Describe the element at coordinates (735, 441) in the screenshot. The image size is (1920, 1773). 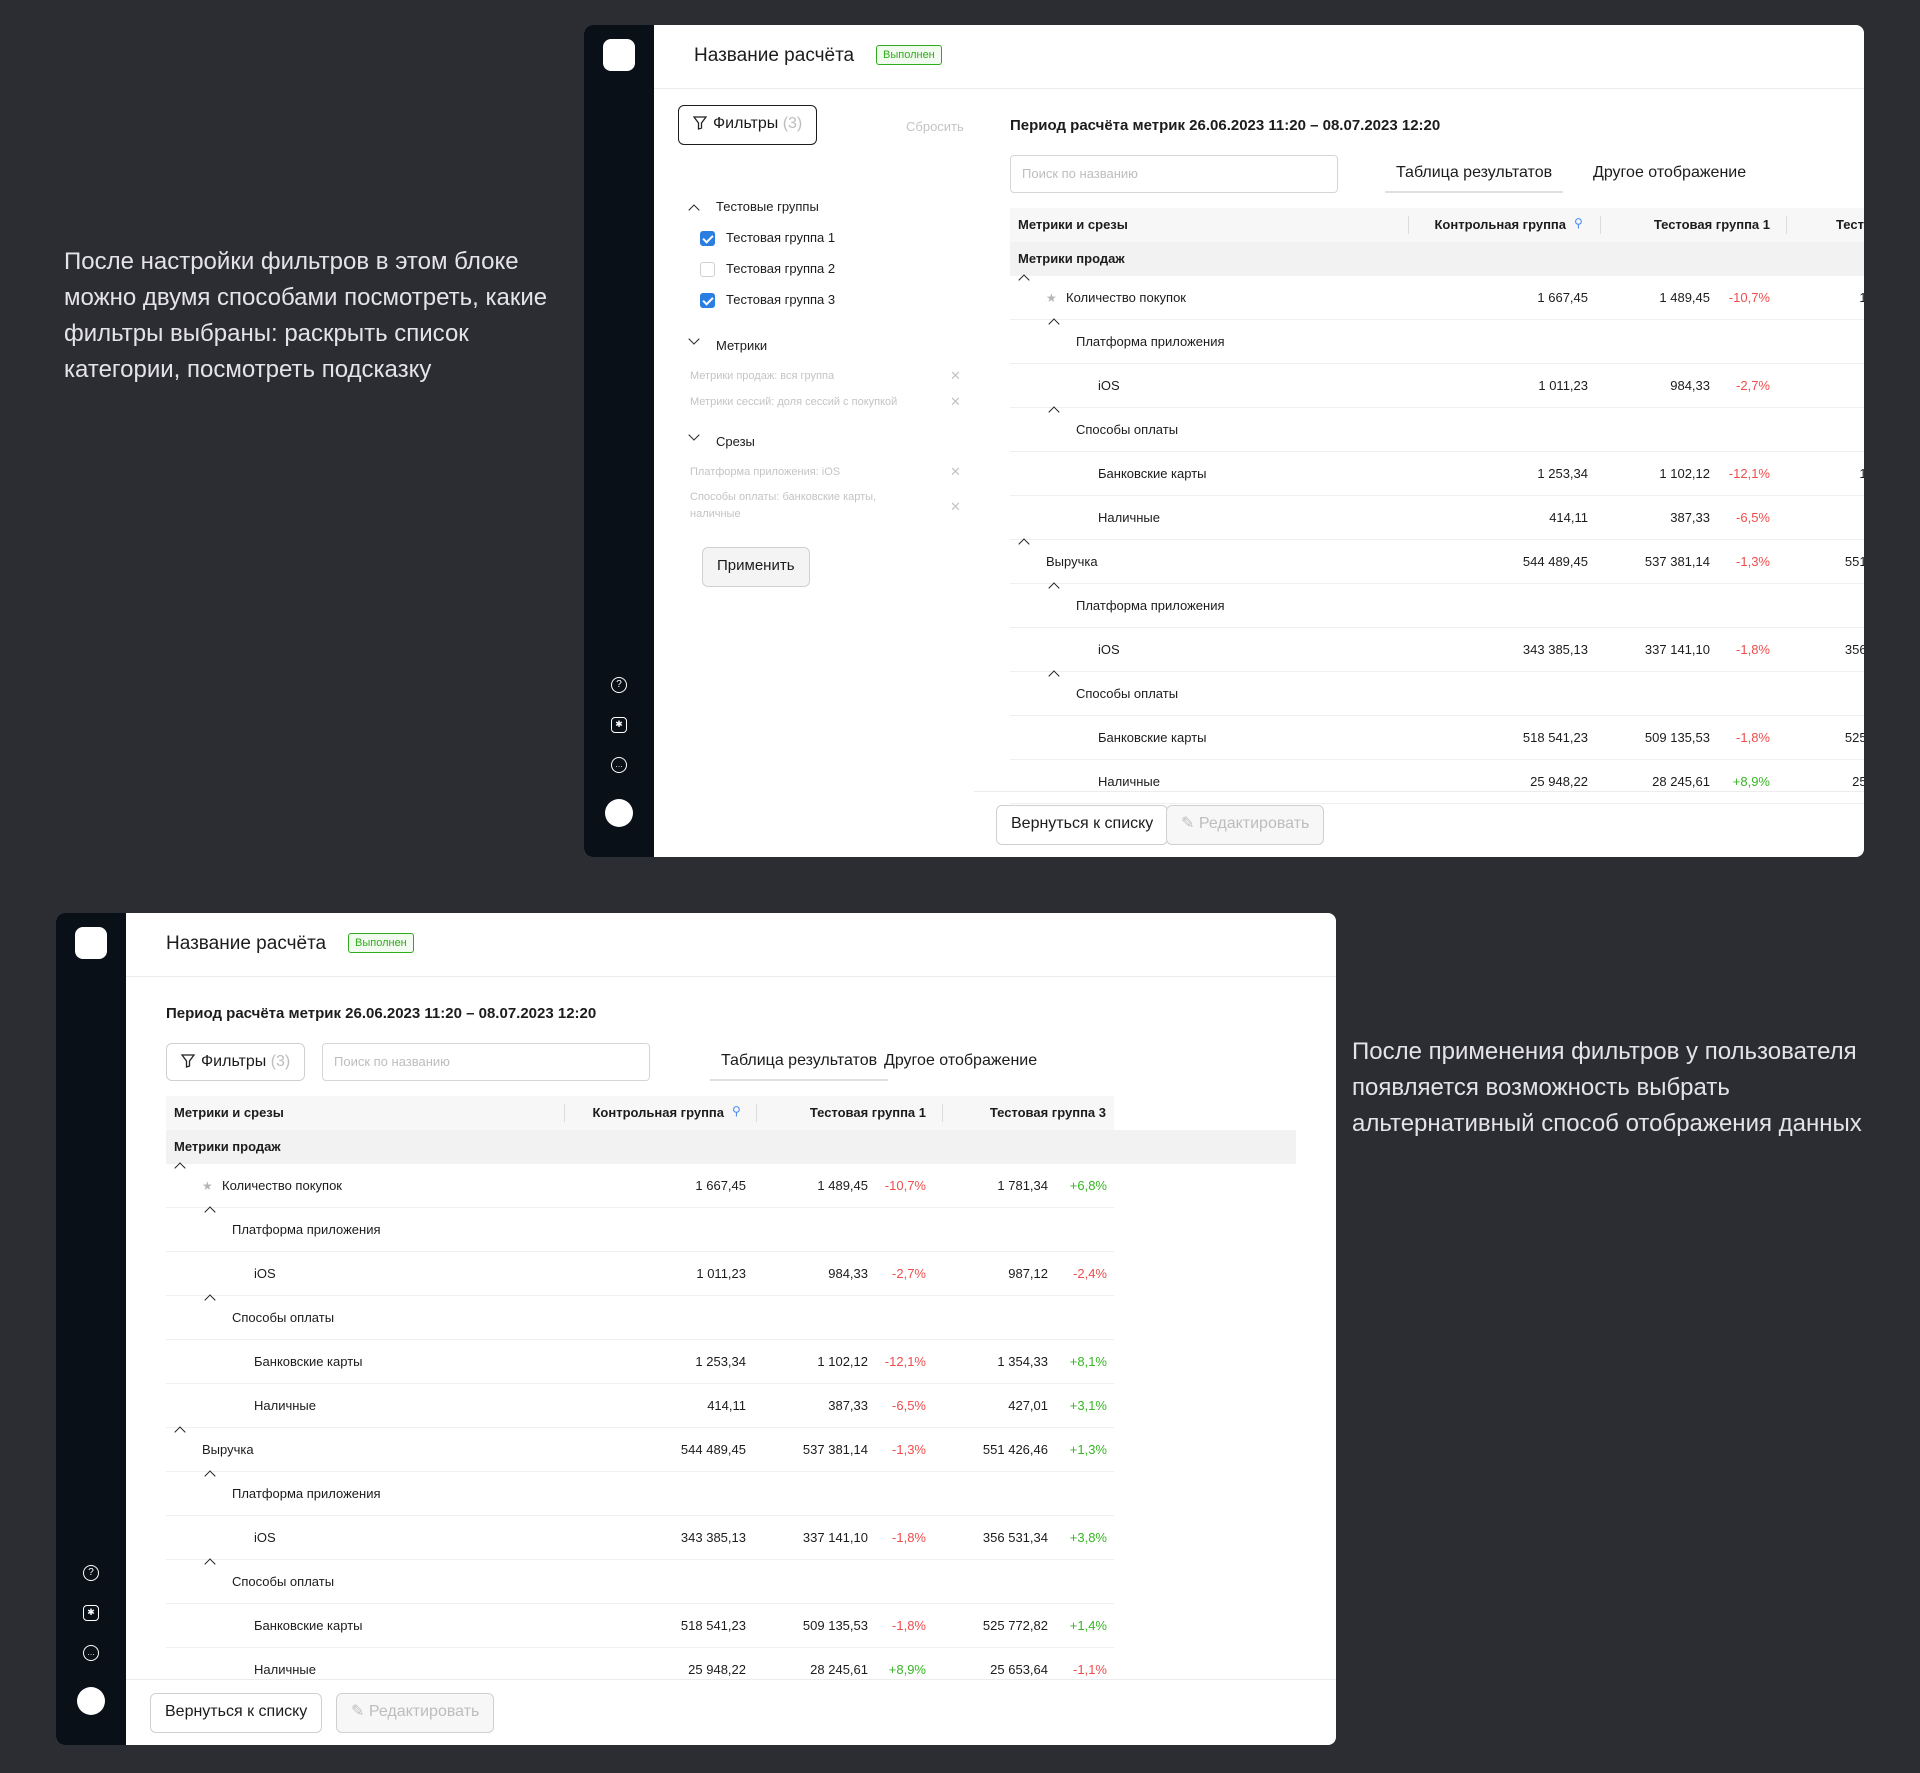
I see `slices-title: Срезы` at that location.